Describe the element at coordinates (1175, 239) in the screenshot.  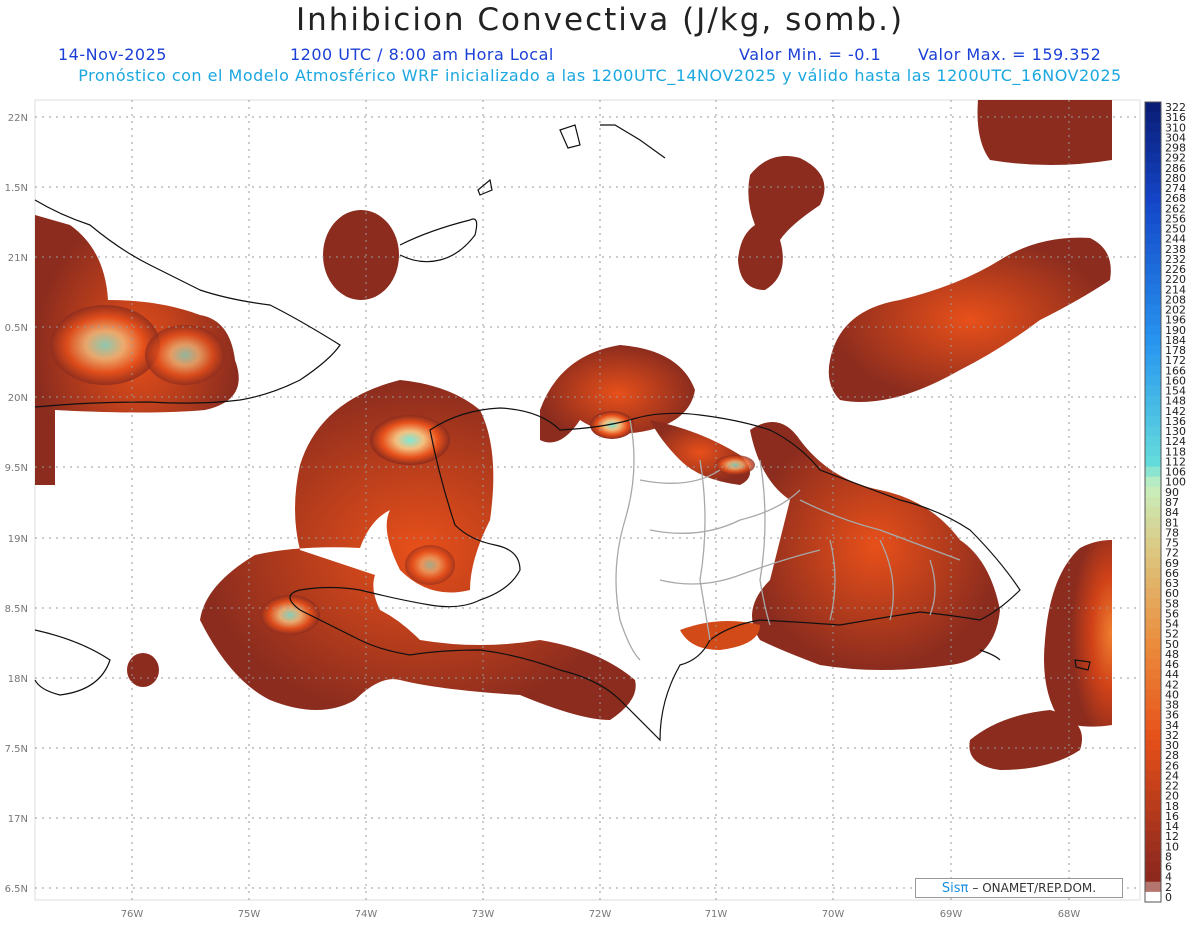
I see `colorbar-label: 244` at that location.